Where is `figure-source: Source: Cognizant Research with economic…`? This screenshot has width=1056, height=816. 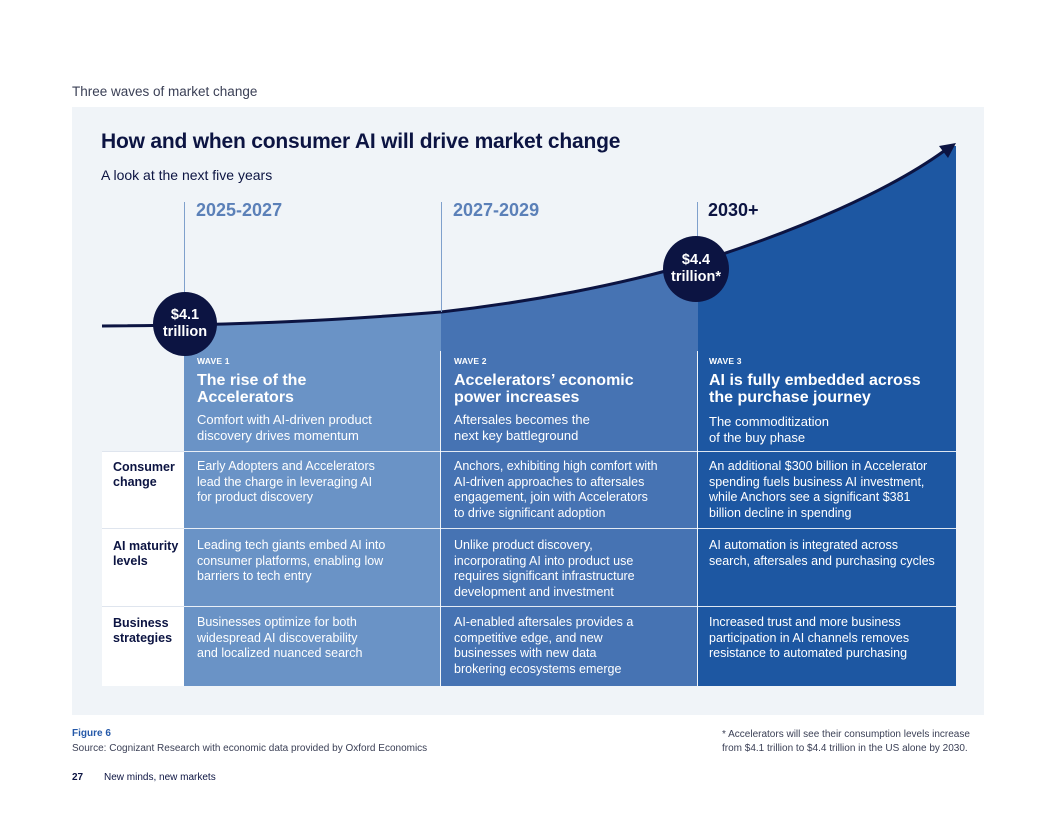
figure-source: Source: Cognizant Research with economic… is located at coordinates (250, 748).